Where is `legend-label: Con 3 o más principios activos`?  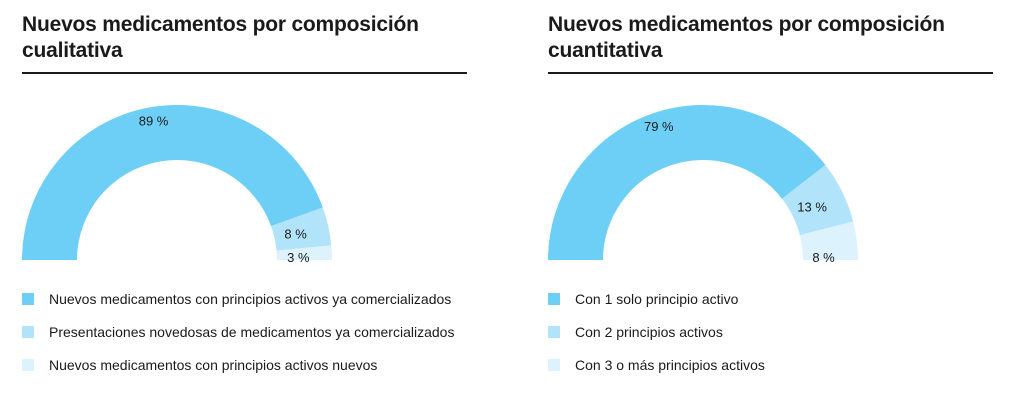
legend-label: Con 3 o más principios activos is located at coordinates (670, 365).